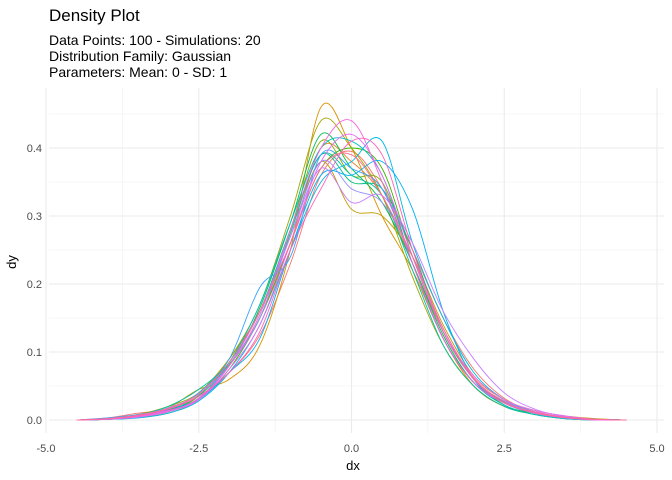 Image resolution: width=672 pixels, height=480 pixels. What do you see at coordinates (34, 421) in the screenshot?
I see `y-tick-label: 0.0` at bounding box center [34, 421].